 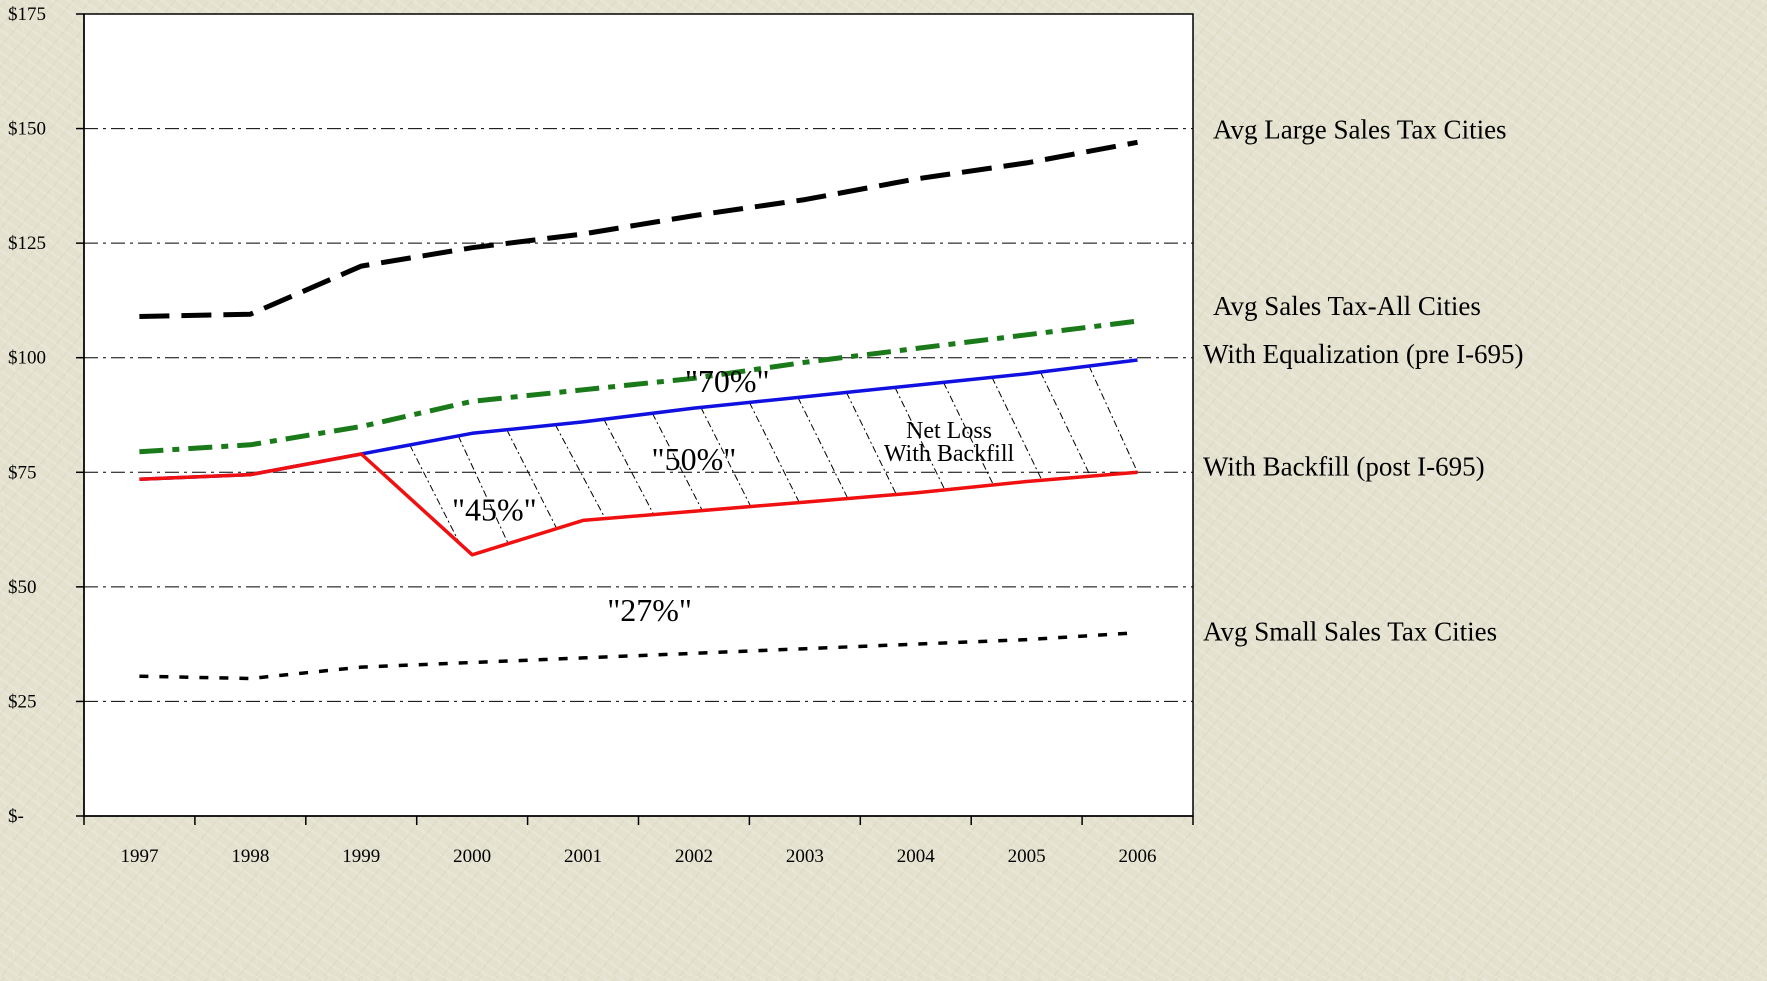 I want to click on y-tick-label: $75, so click(x=22, y=472).